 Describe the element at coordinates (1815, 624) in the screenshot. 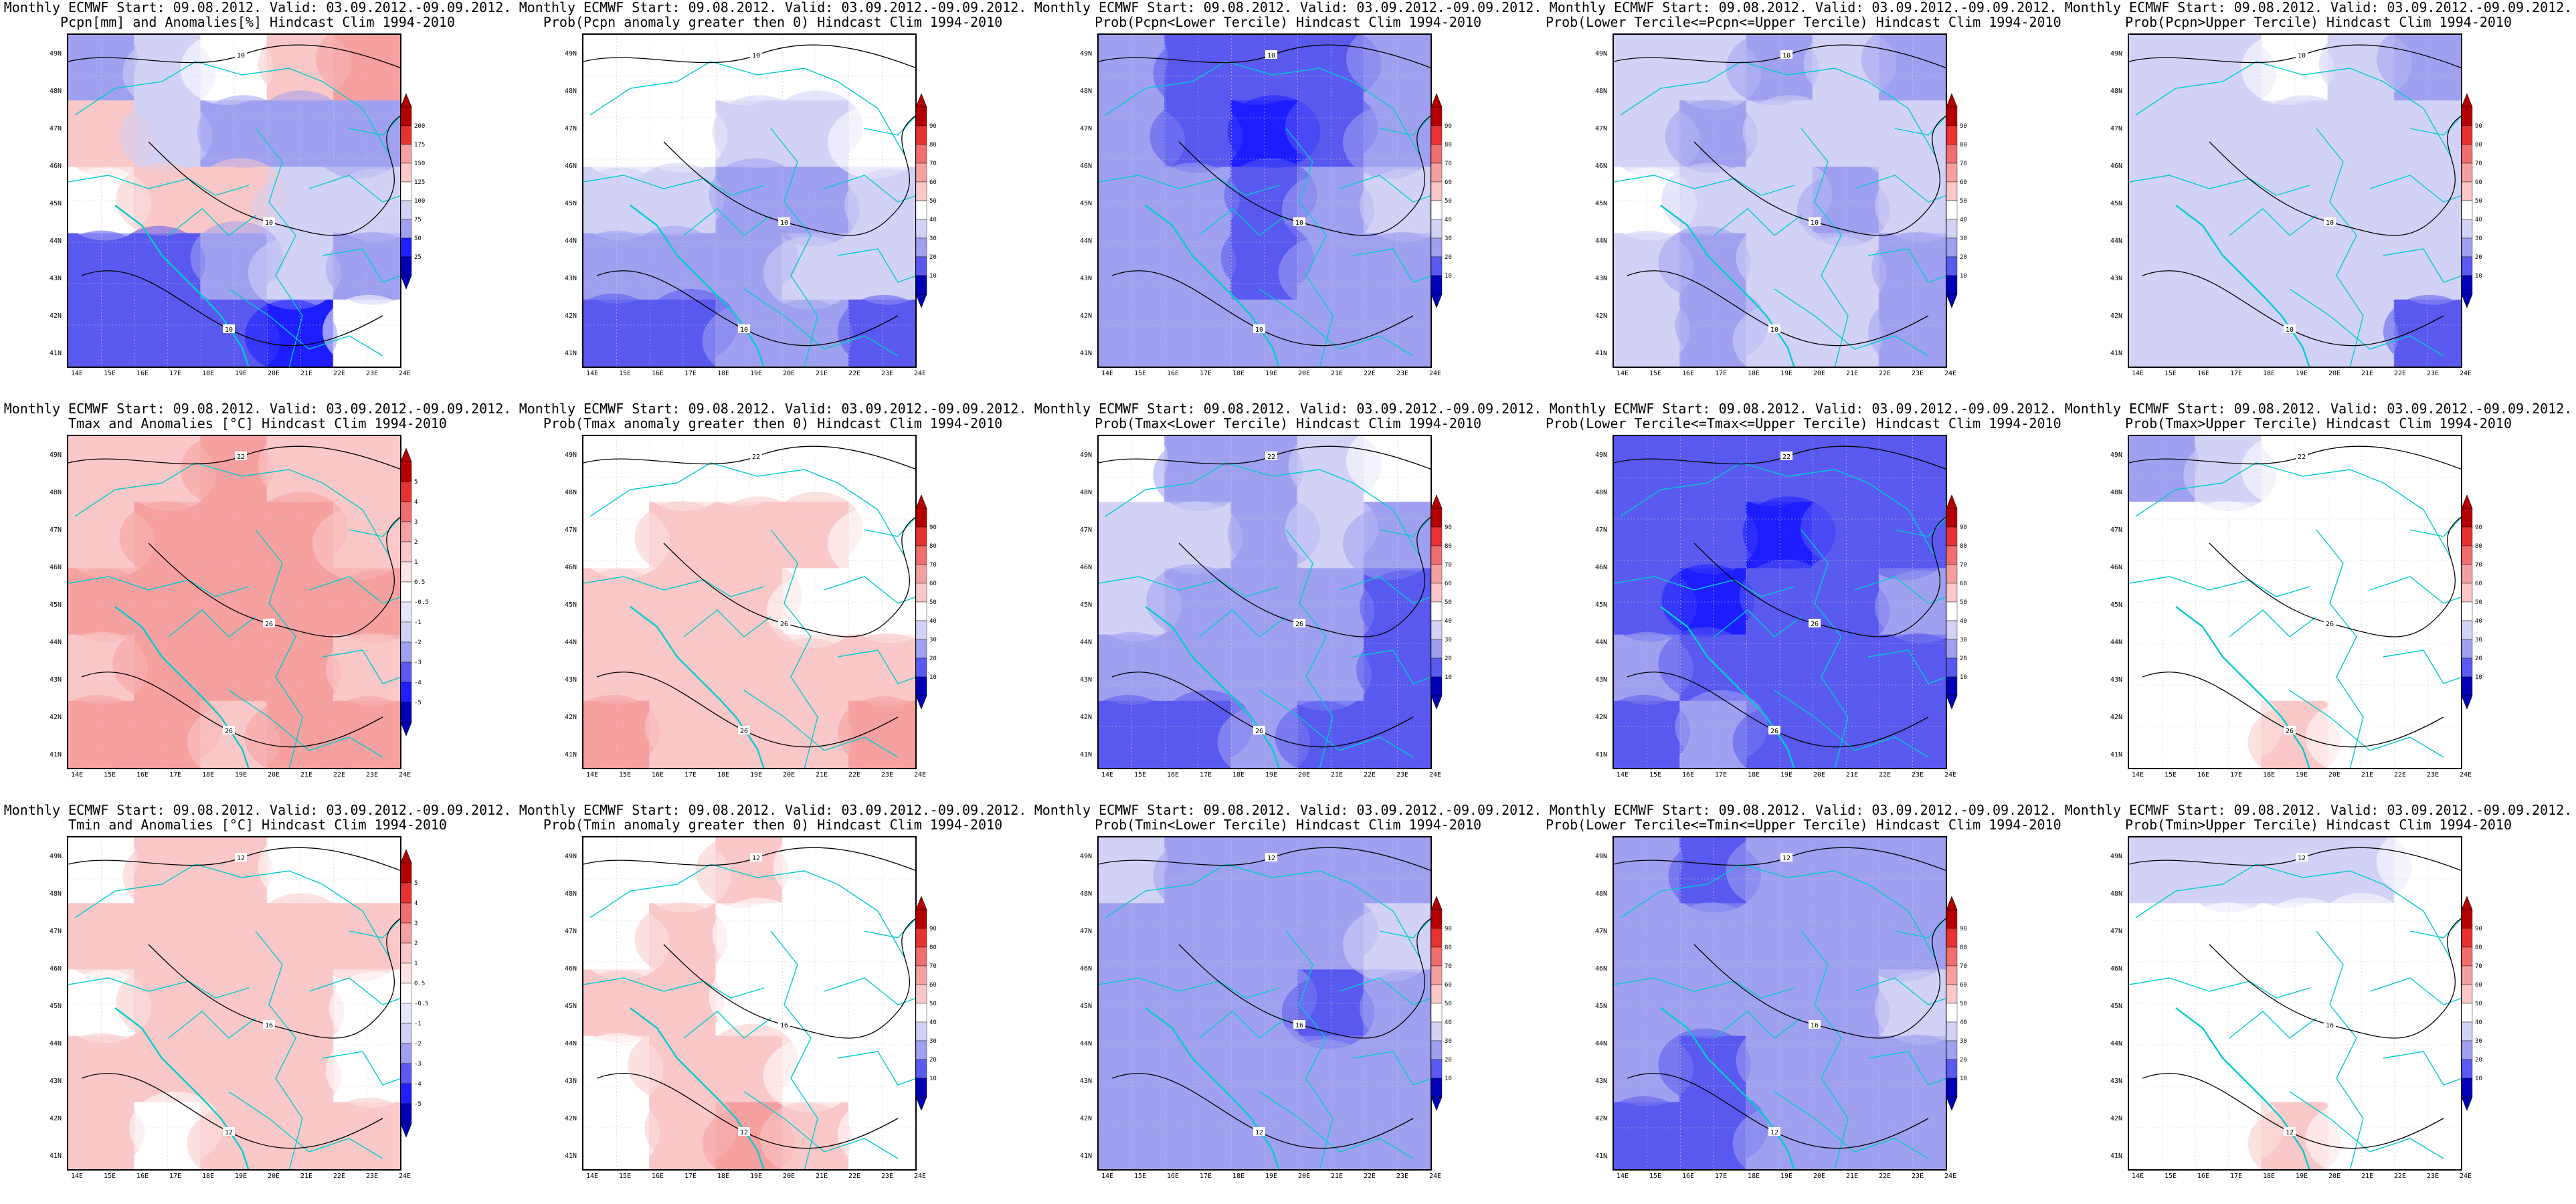

I see `contour-label: 26` at that location.